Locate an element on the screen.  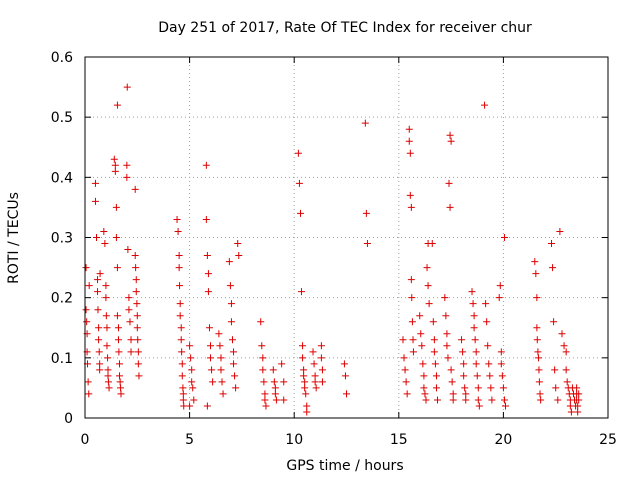
x-tick-label: 5 is located at coordinates (189, 440).